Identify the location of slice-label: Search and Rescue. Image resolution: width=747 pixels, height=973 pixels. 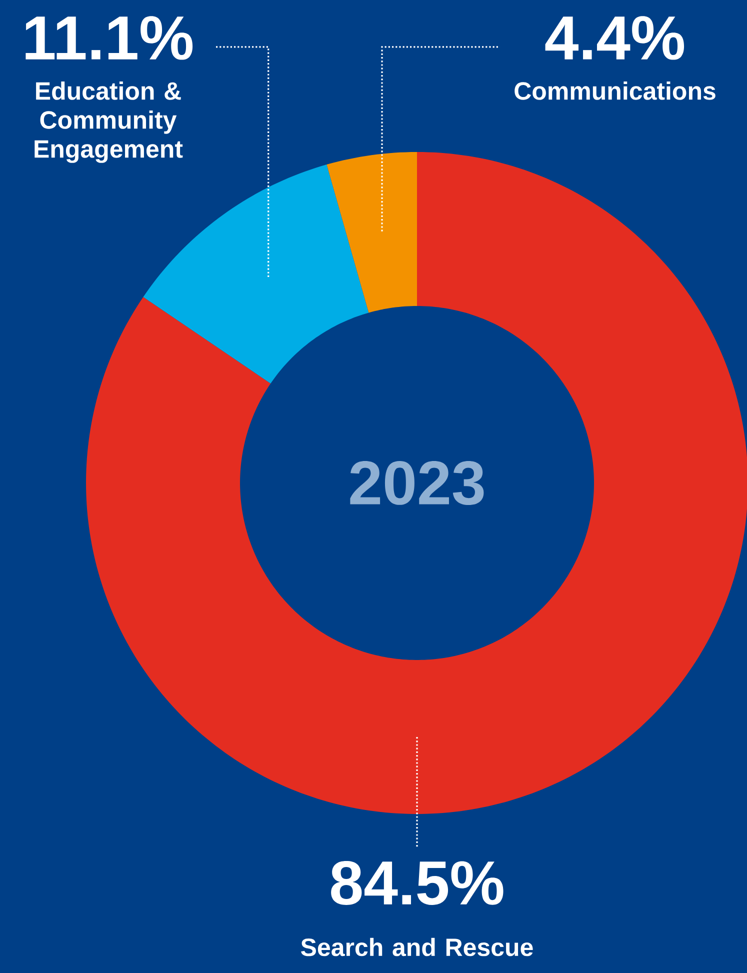
(417, 947).